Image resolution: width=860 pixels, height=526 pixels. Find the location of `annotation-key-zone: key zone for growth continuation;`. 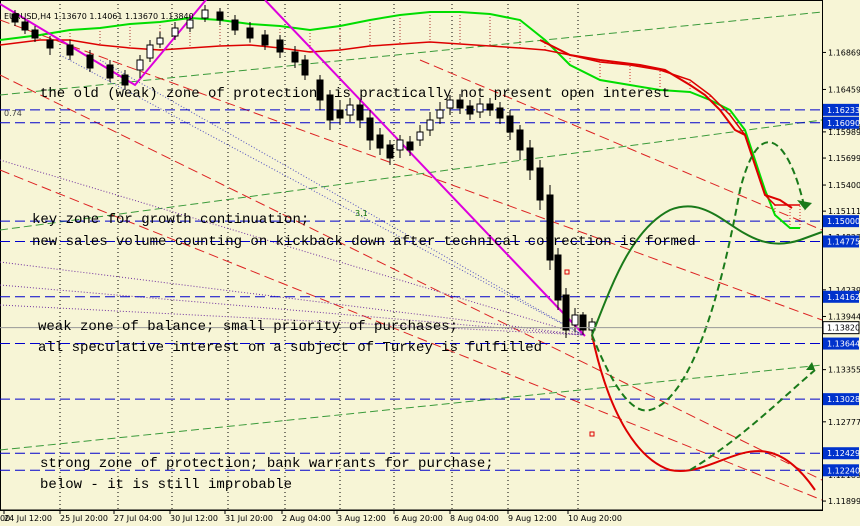

annotation-key-zone: key zone for growth continuation; is located at coordinates (171, 220).